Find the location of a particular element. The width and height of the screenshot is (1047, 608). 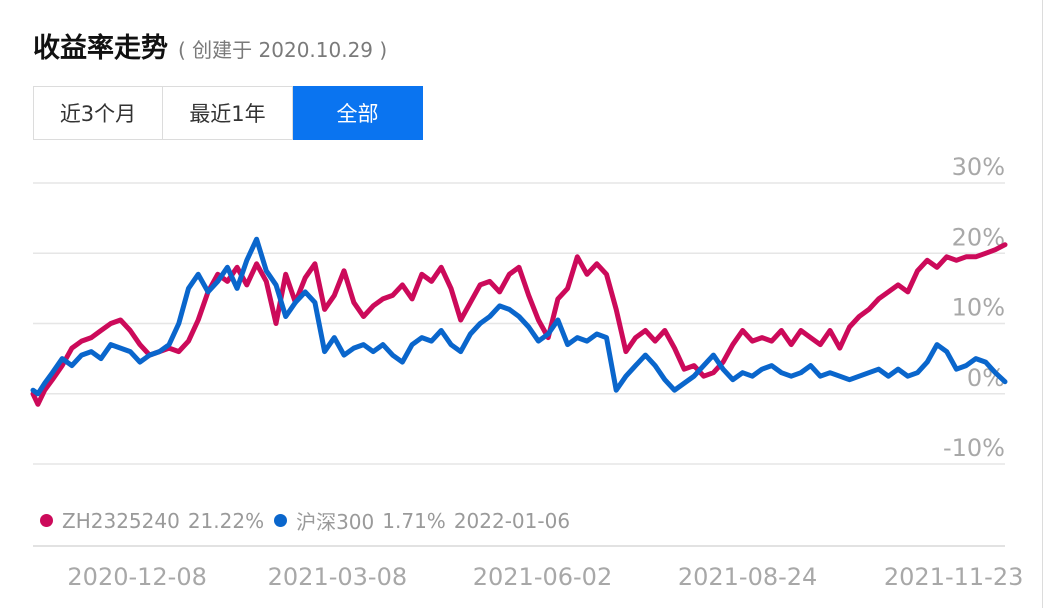

benchmark-dot-icon is located at coordinates (281, 520).